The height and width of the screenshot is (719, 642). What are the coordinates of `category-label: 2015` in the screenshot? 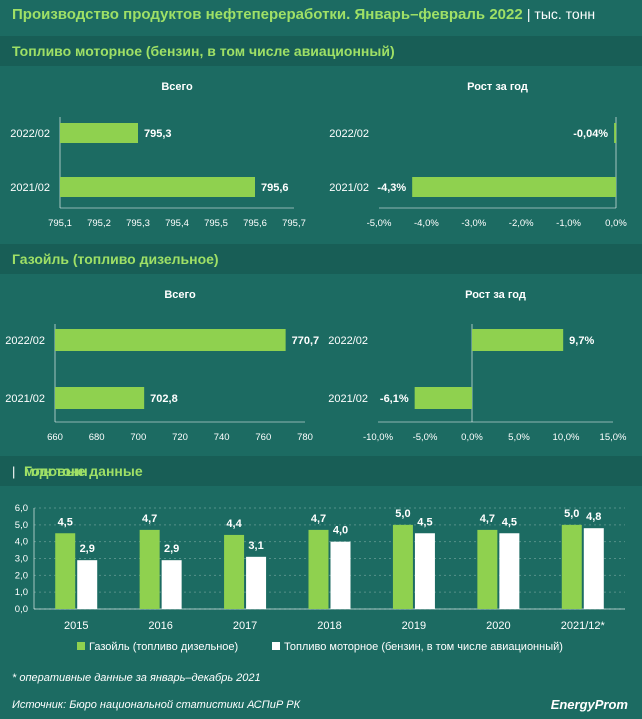 It's located at (76, 626).